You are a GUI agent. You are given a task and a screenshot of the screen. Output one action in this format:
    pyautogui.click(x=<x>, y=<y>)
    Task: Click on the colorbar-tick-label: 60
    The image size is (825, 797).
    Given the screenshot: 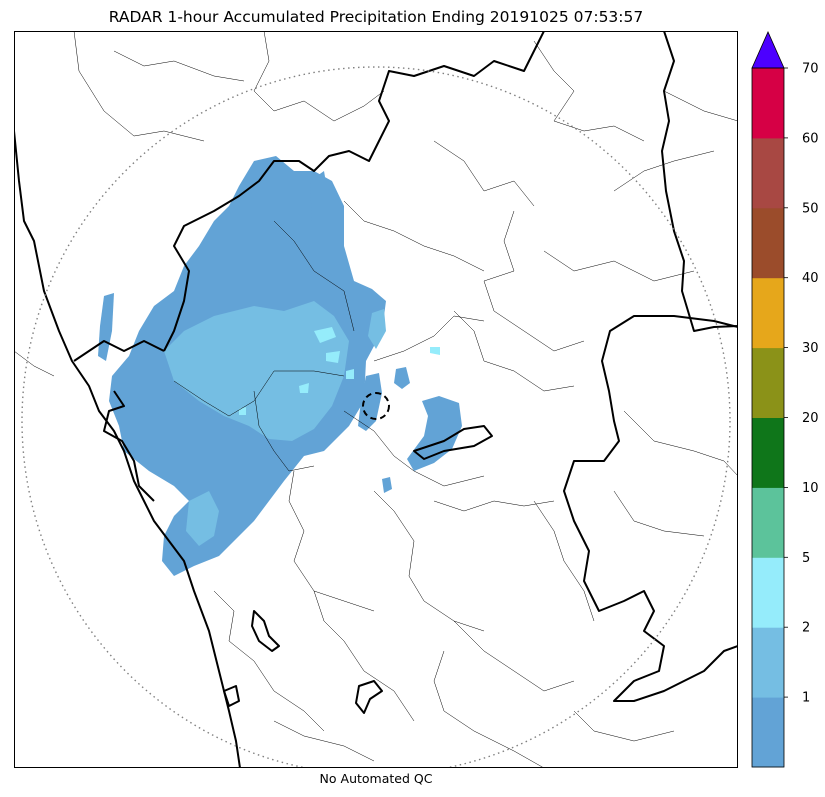 What is the action you would take?
    pyautogui.click(x=810, y=138)
    